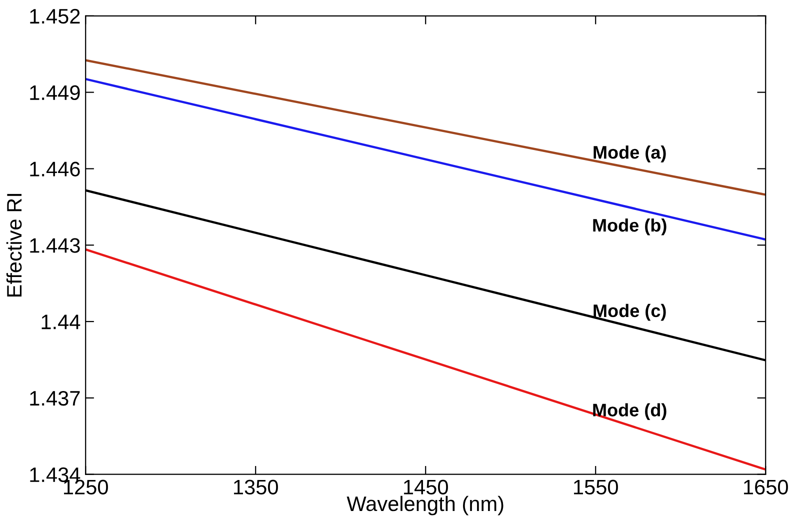 This screenshot has height=530, width=800. Describe the element at coordinates (630, 153) in the screenshot. I see `series-label: Mode (a)` at that location.